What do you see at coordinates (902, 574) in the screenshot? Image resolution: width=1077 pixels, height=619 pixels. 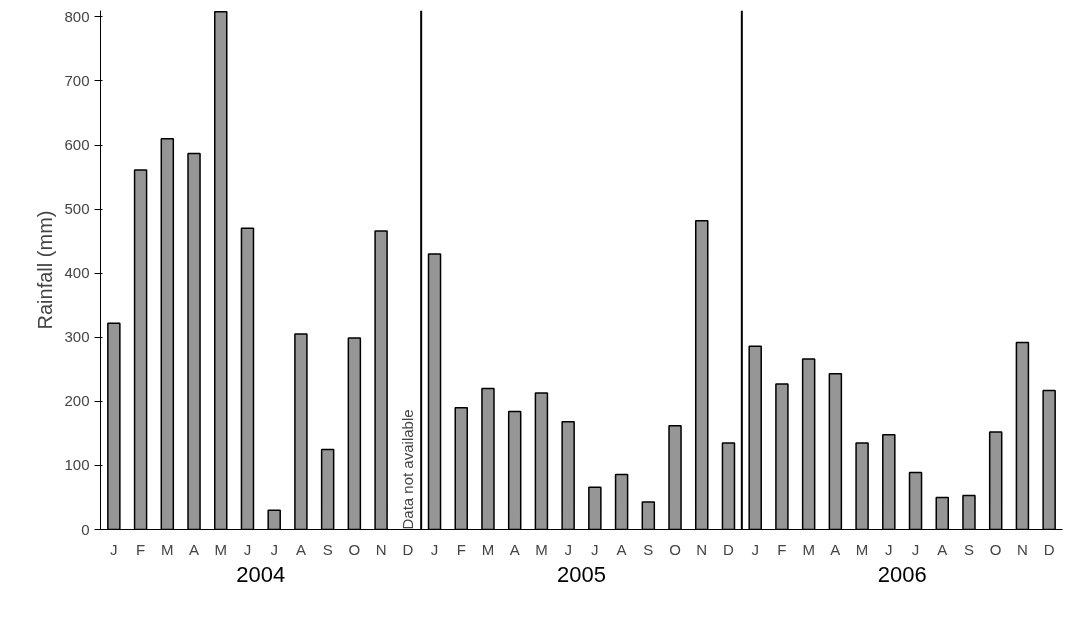 I see `text: 2006` at bounding box center [902, 574].